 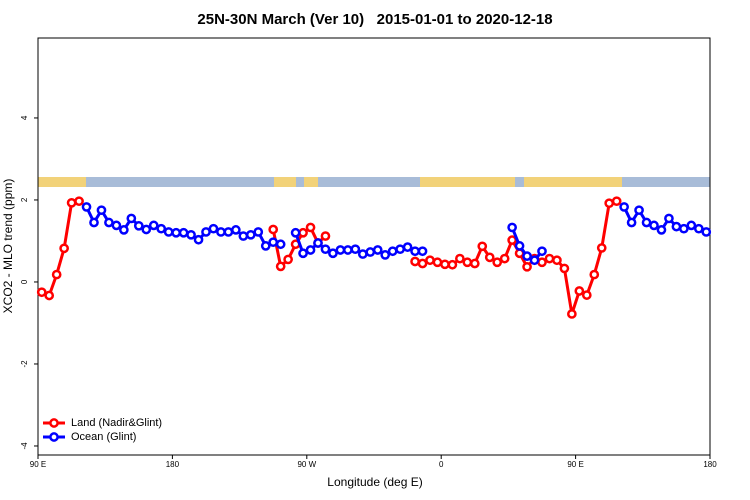 I want to click on x-tick-label: 90 W, so click(x=306, y=464).